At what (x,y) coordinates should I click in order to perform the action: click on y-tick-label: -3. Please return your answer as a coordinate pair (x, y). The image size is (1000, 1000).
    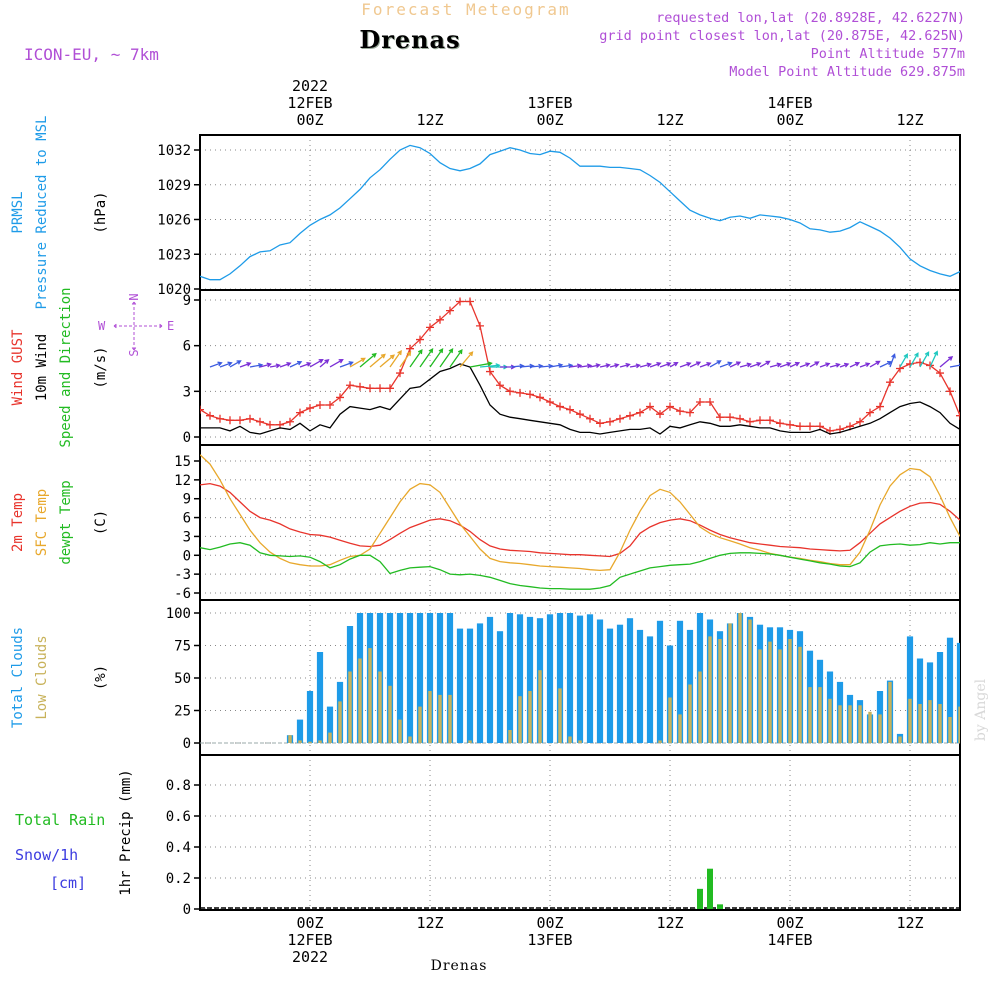
    Looking at the image, I should click on (182, 575).